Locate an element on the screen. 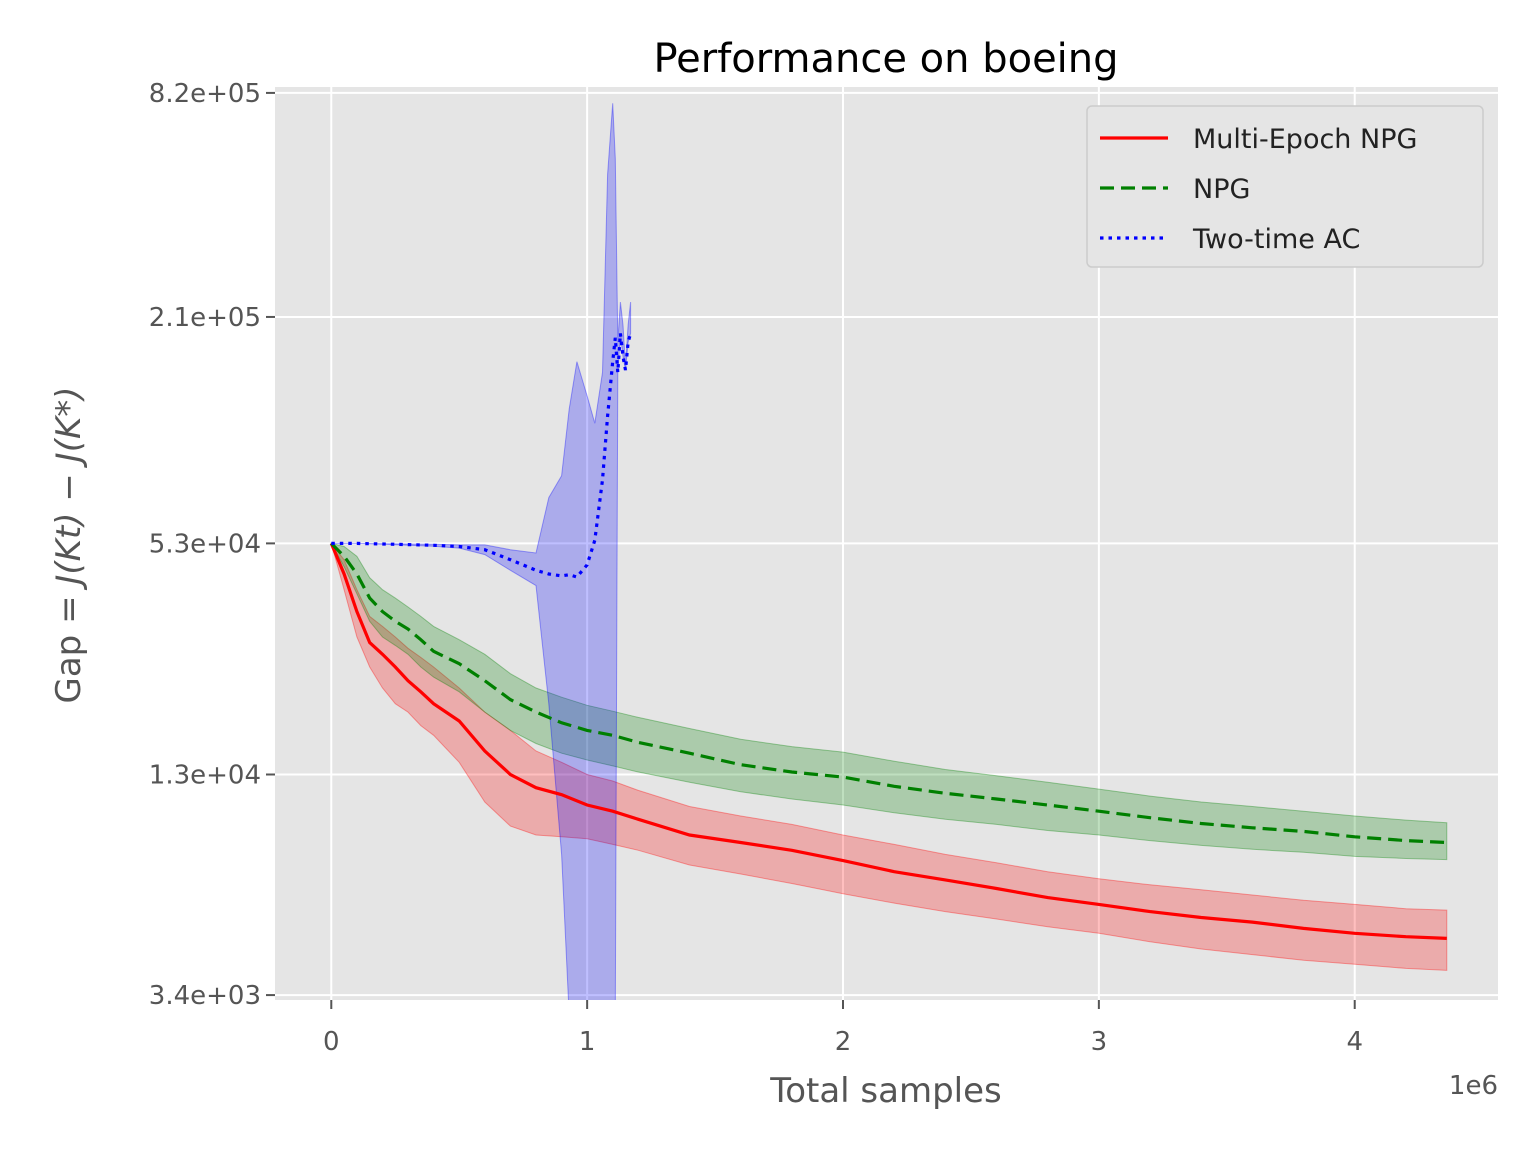 The height and width of the screenshot is (1152, 1536). legend-label-npg: NPG is located at coordinates (1221, 189).